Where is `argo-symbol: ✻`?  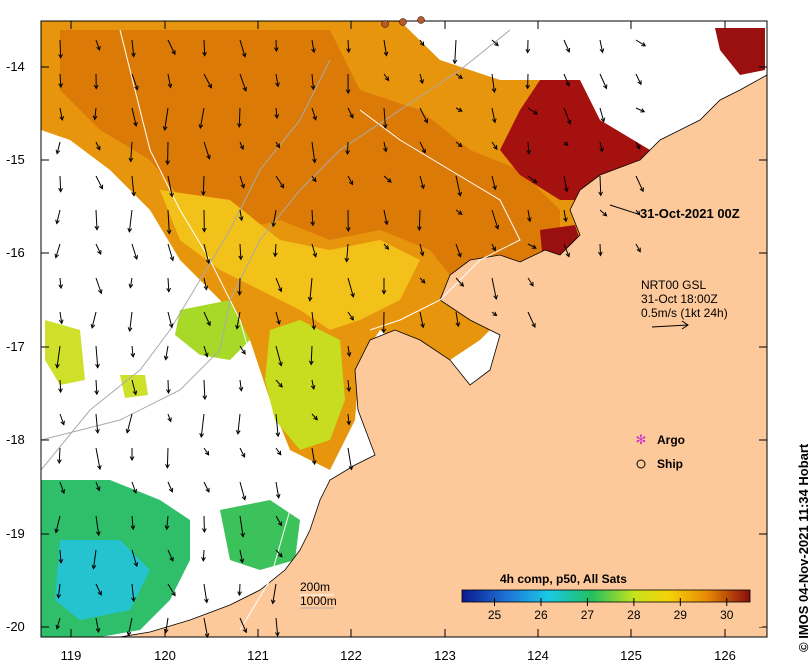 argo-symbol: ✻ is located at coordinates (641, 439).